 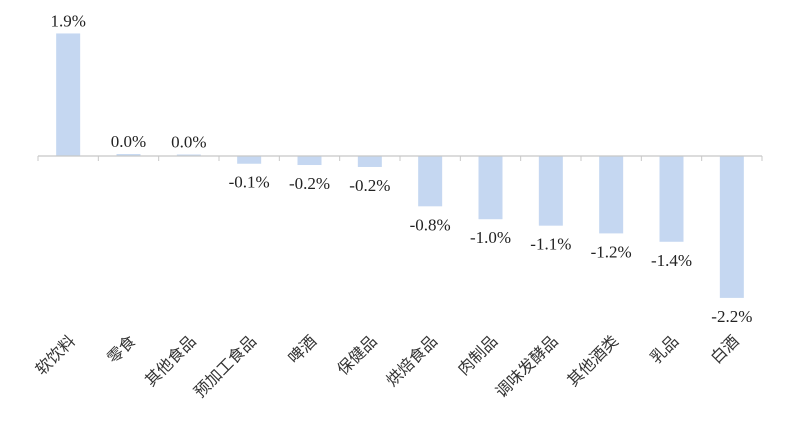 I want to click on category-label: 烘焙食品, so click(x=411, y=360).